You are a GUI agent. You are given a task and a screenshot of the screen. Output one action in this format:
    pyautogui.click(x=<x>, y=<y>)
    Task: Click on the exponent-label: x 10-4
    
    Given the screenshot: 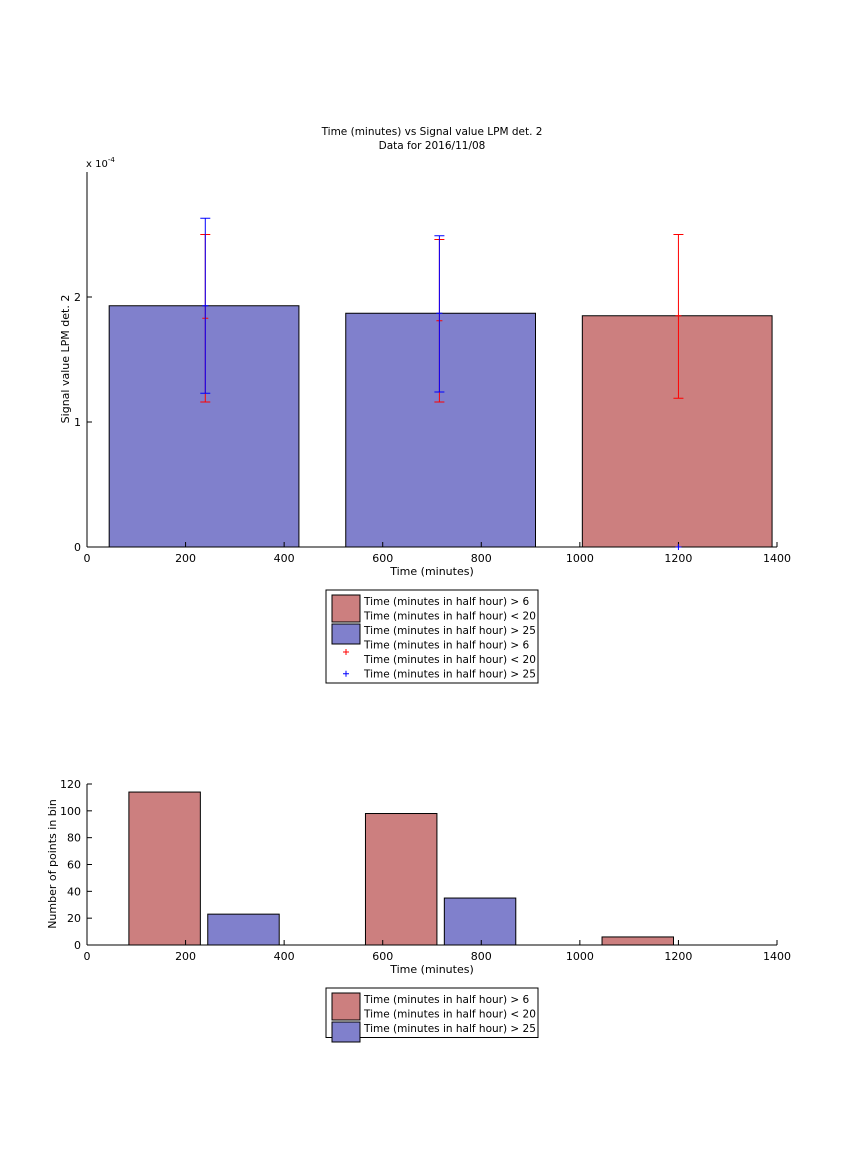 What is the action you would take?
    pyautogui.click(x=100, y=163)
    